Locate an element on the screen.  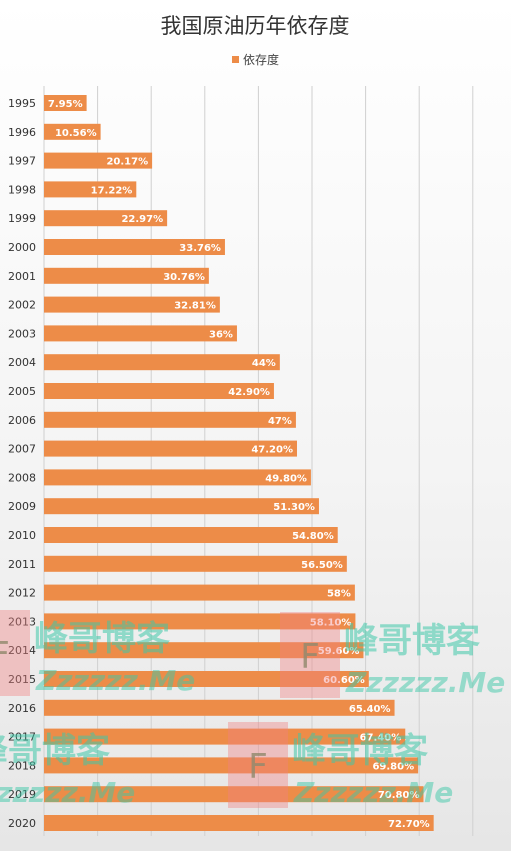
data-label: 58% is located at coordinates (339, 594).